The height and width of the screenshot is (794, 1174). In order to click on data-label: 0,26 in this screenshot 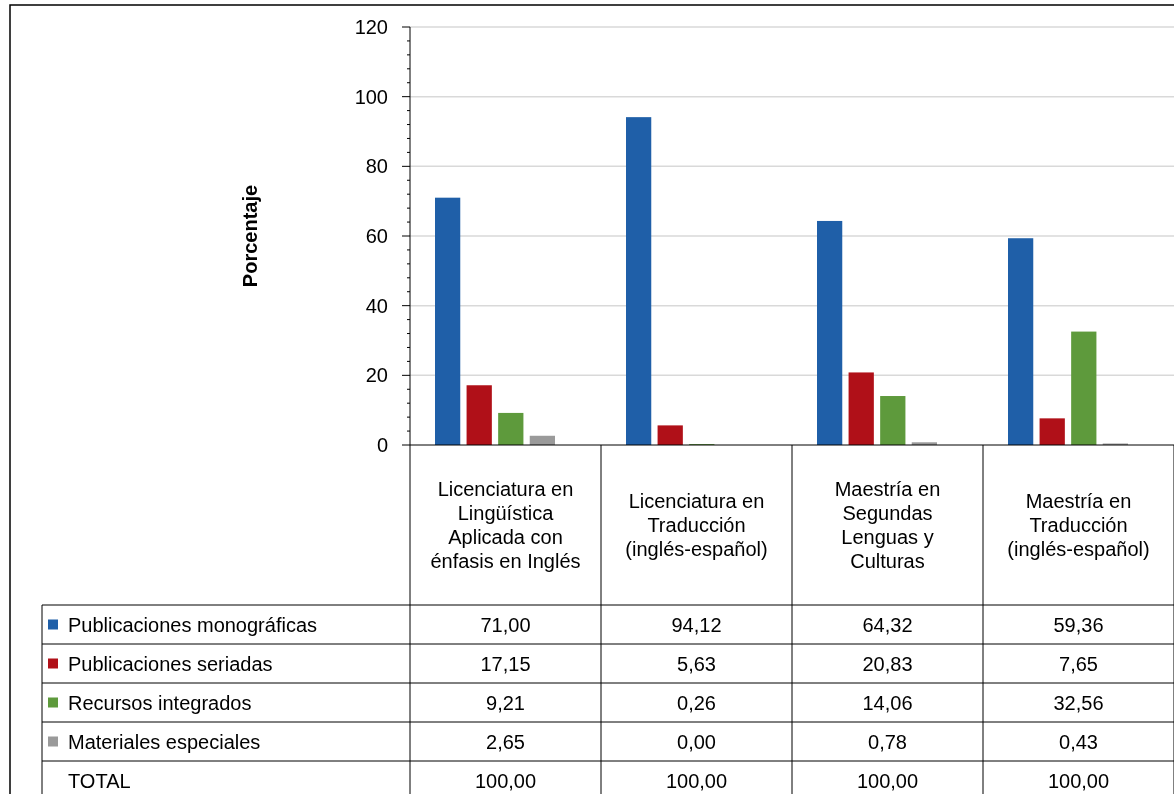, I will do `click(696, 702)`.